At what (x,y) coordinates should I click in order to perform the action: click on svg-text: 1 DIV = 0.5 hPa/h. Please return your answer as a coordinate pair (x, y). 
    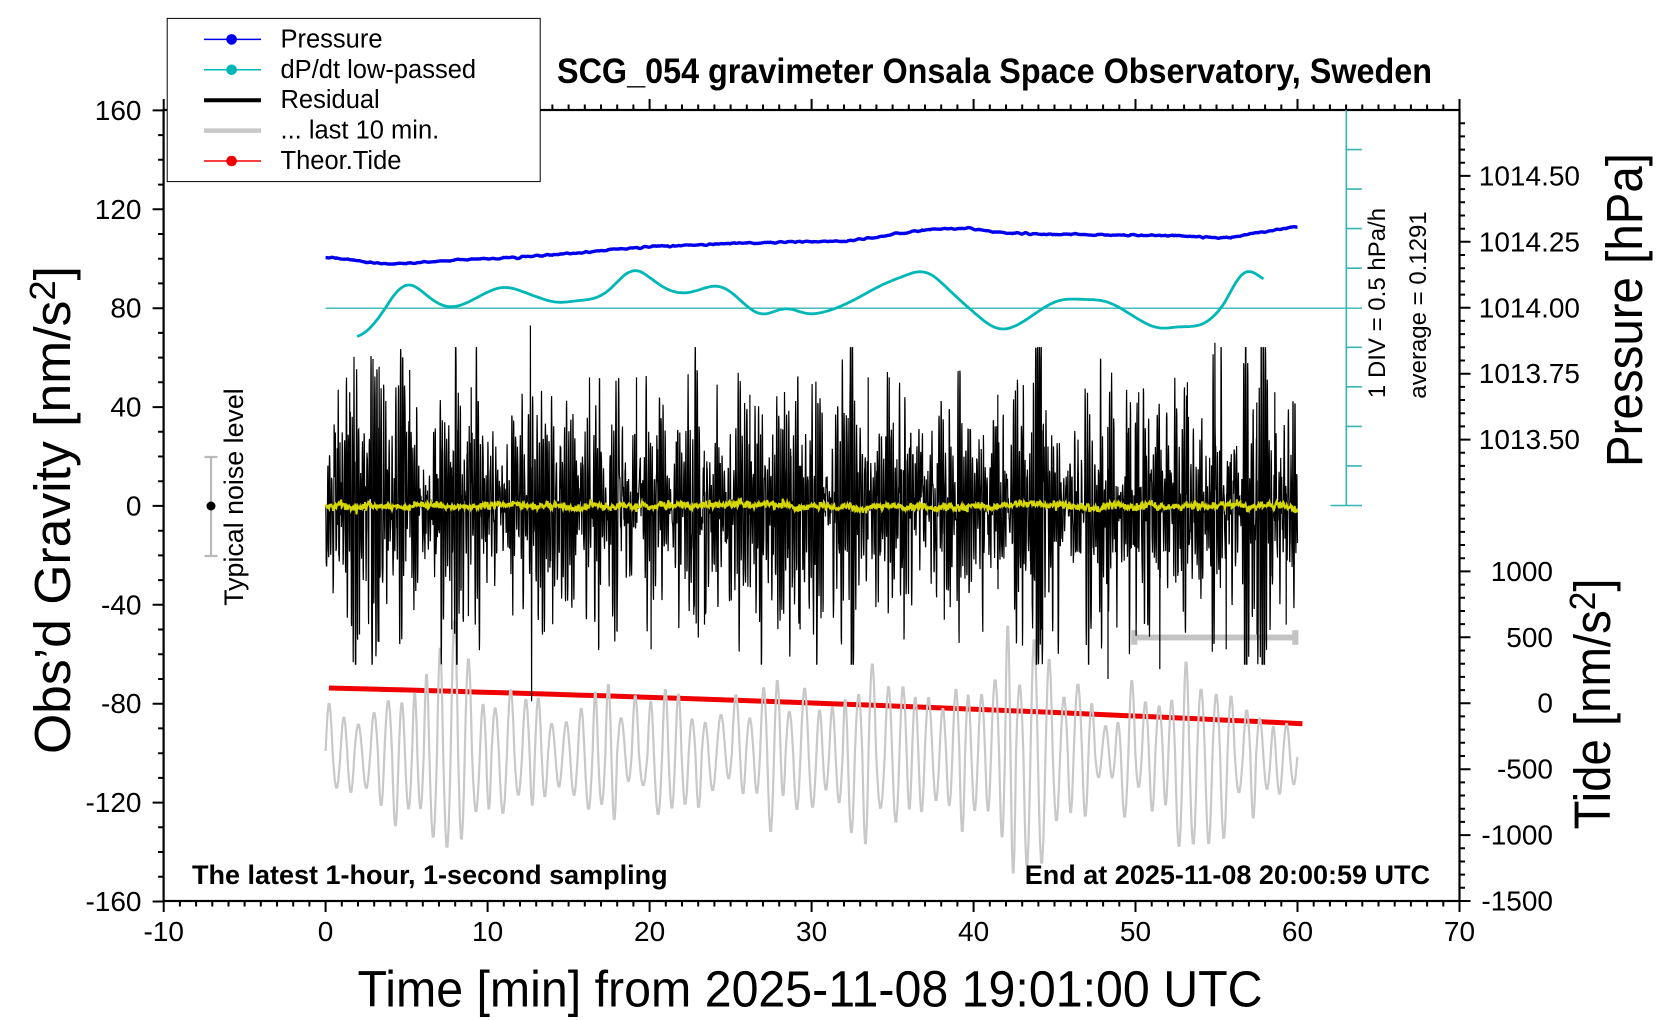
    Looking at the image, I should click on (1377, 303).